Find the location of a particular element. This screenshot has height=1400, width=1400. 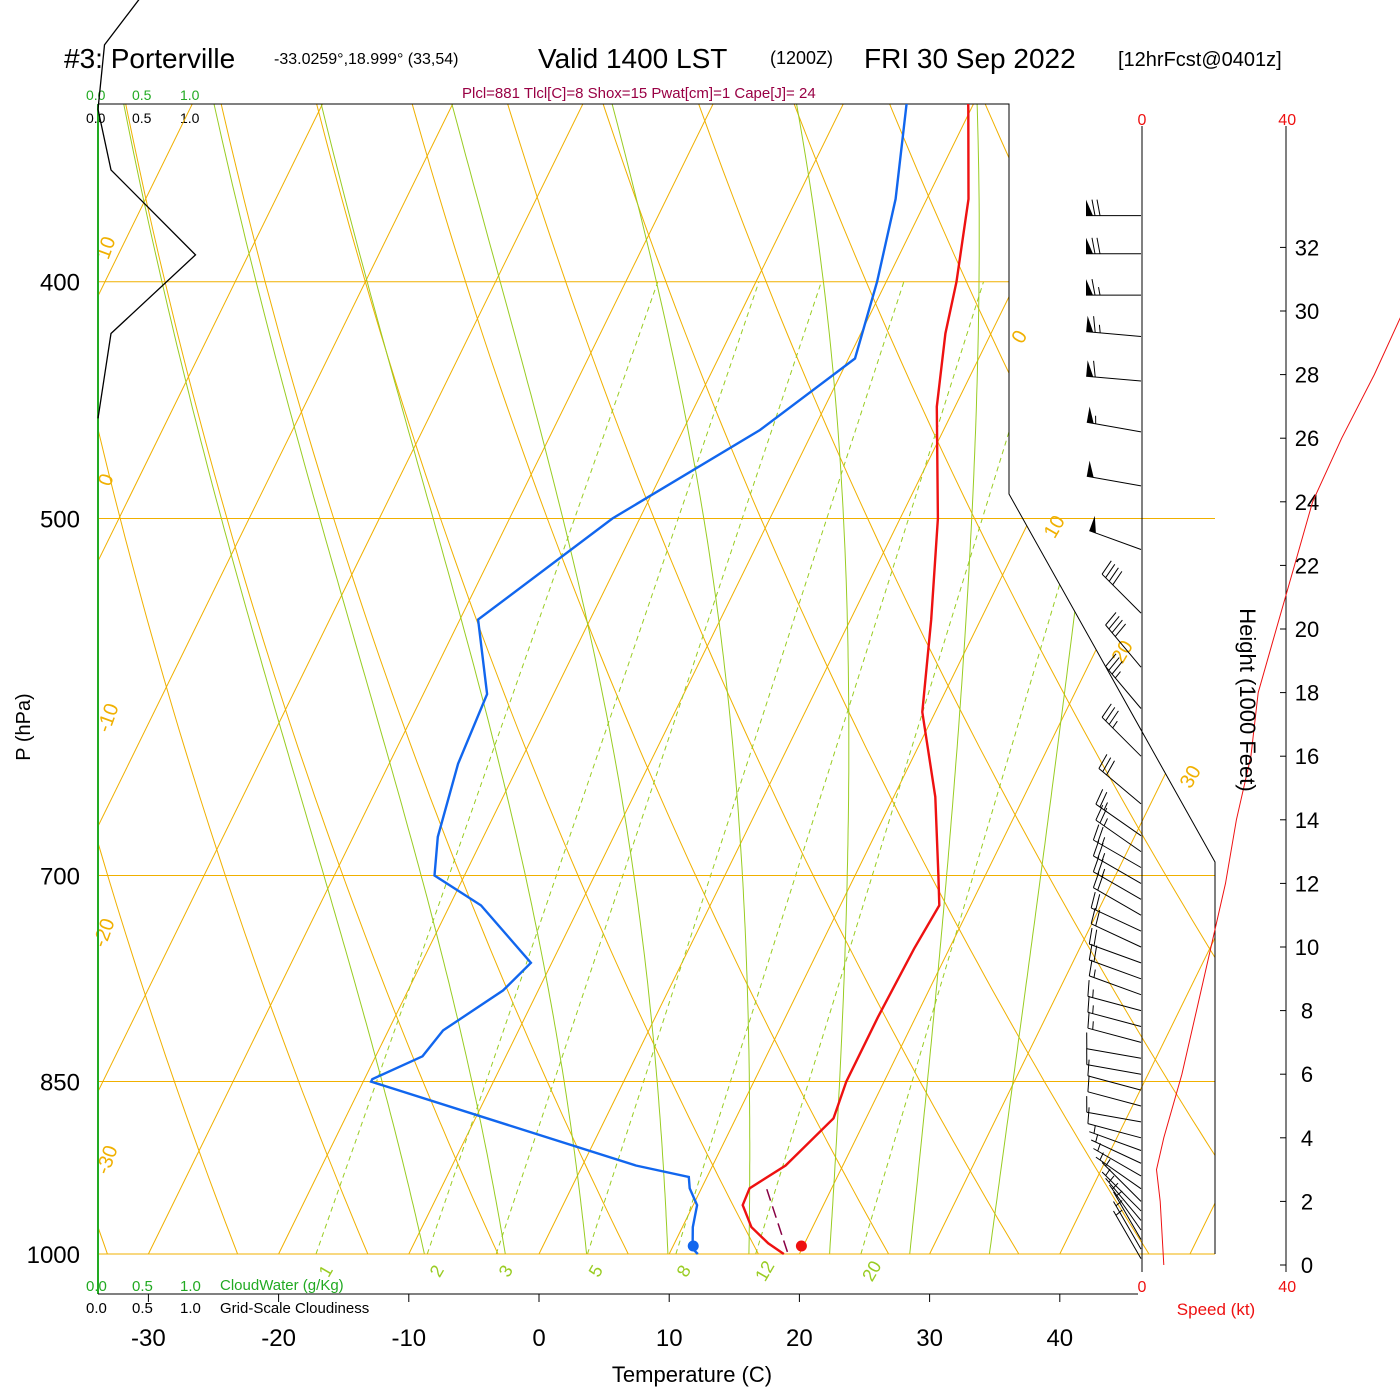

speed-tick-label-bottom: 0 is located at coordinates (1142, 1287).